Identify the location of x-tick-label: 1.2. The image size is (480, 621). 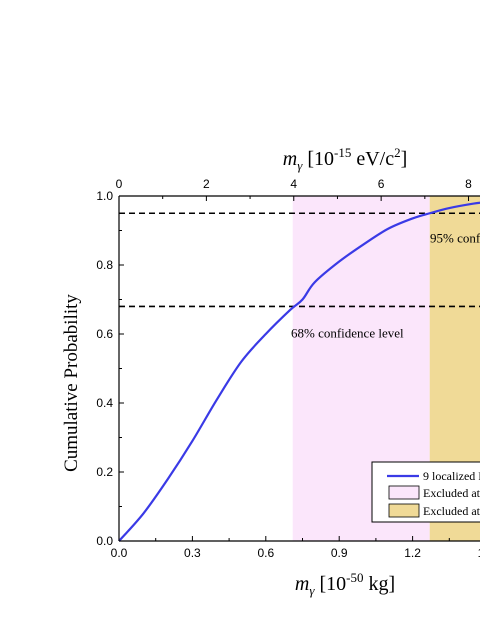
(412, 553).